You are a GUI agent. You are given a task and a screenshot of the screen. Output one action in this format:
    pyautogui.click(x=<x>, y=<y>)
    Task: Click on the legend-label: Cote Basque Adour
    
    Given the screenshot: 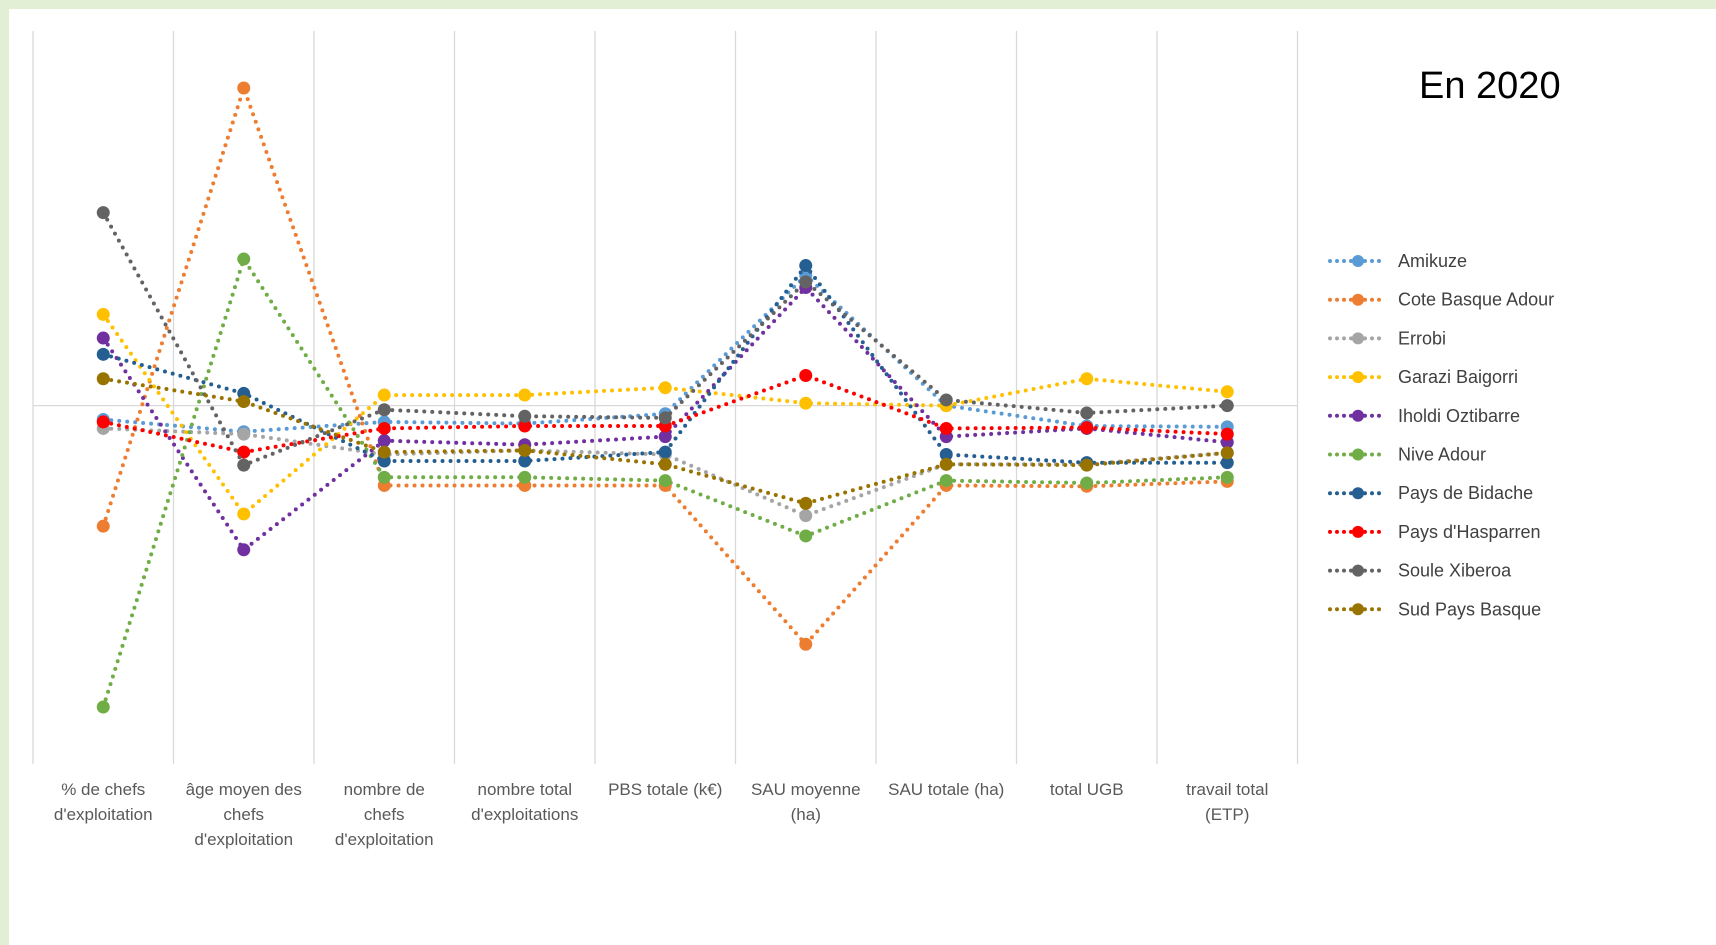 What is the action you would take?
    pyautogui.click(x=1476, y=300)
    